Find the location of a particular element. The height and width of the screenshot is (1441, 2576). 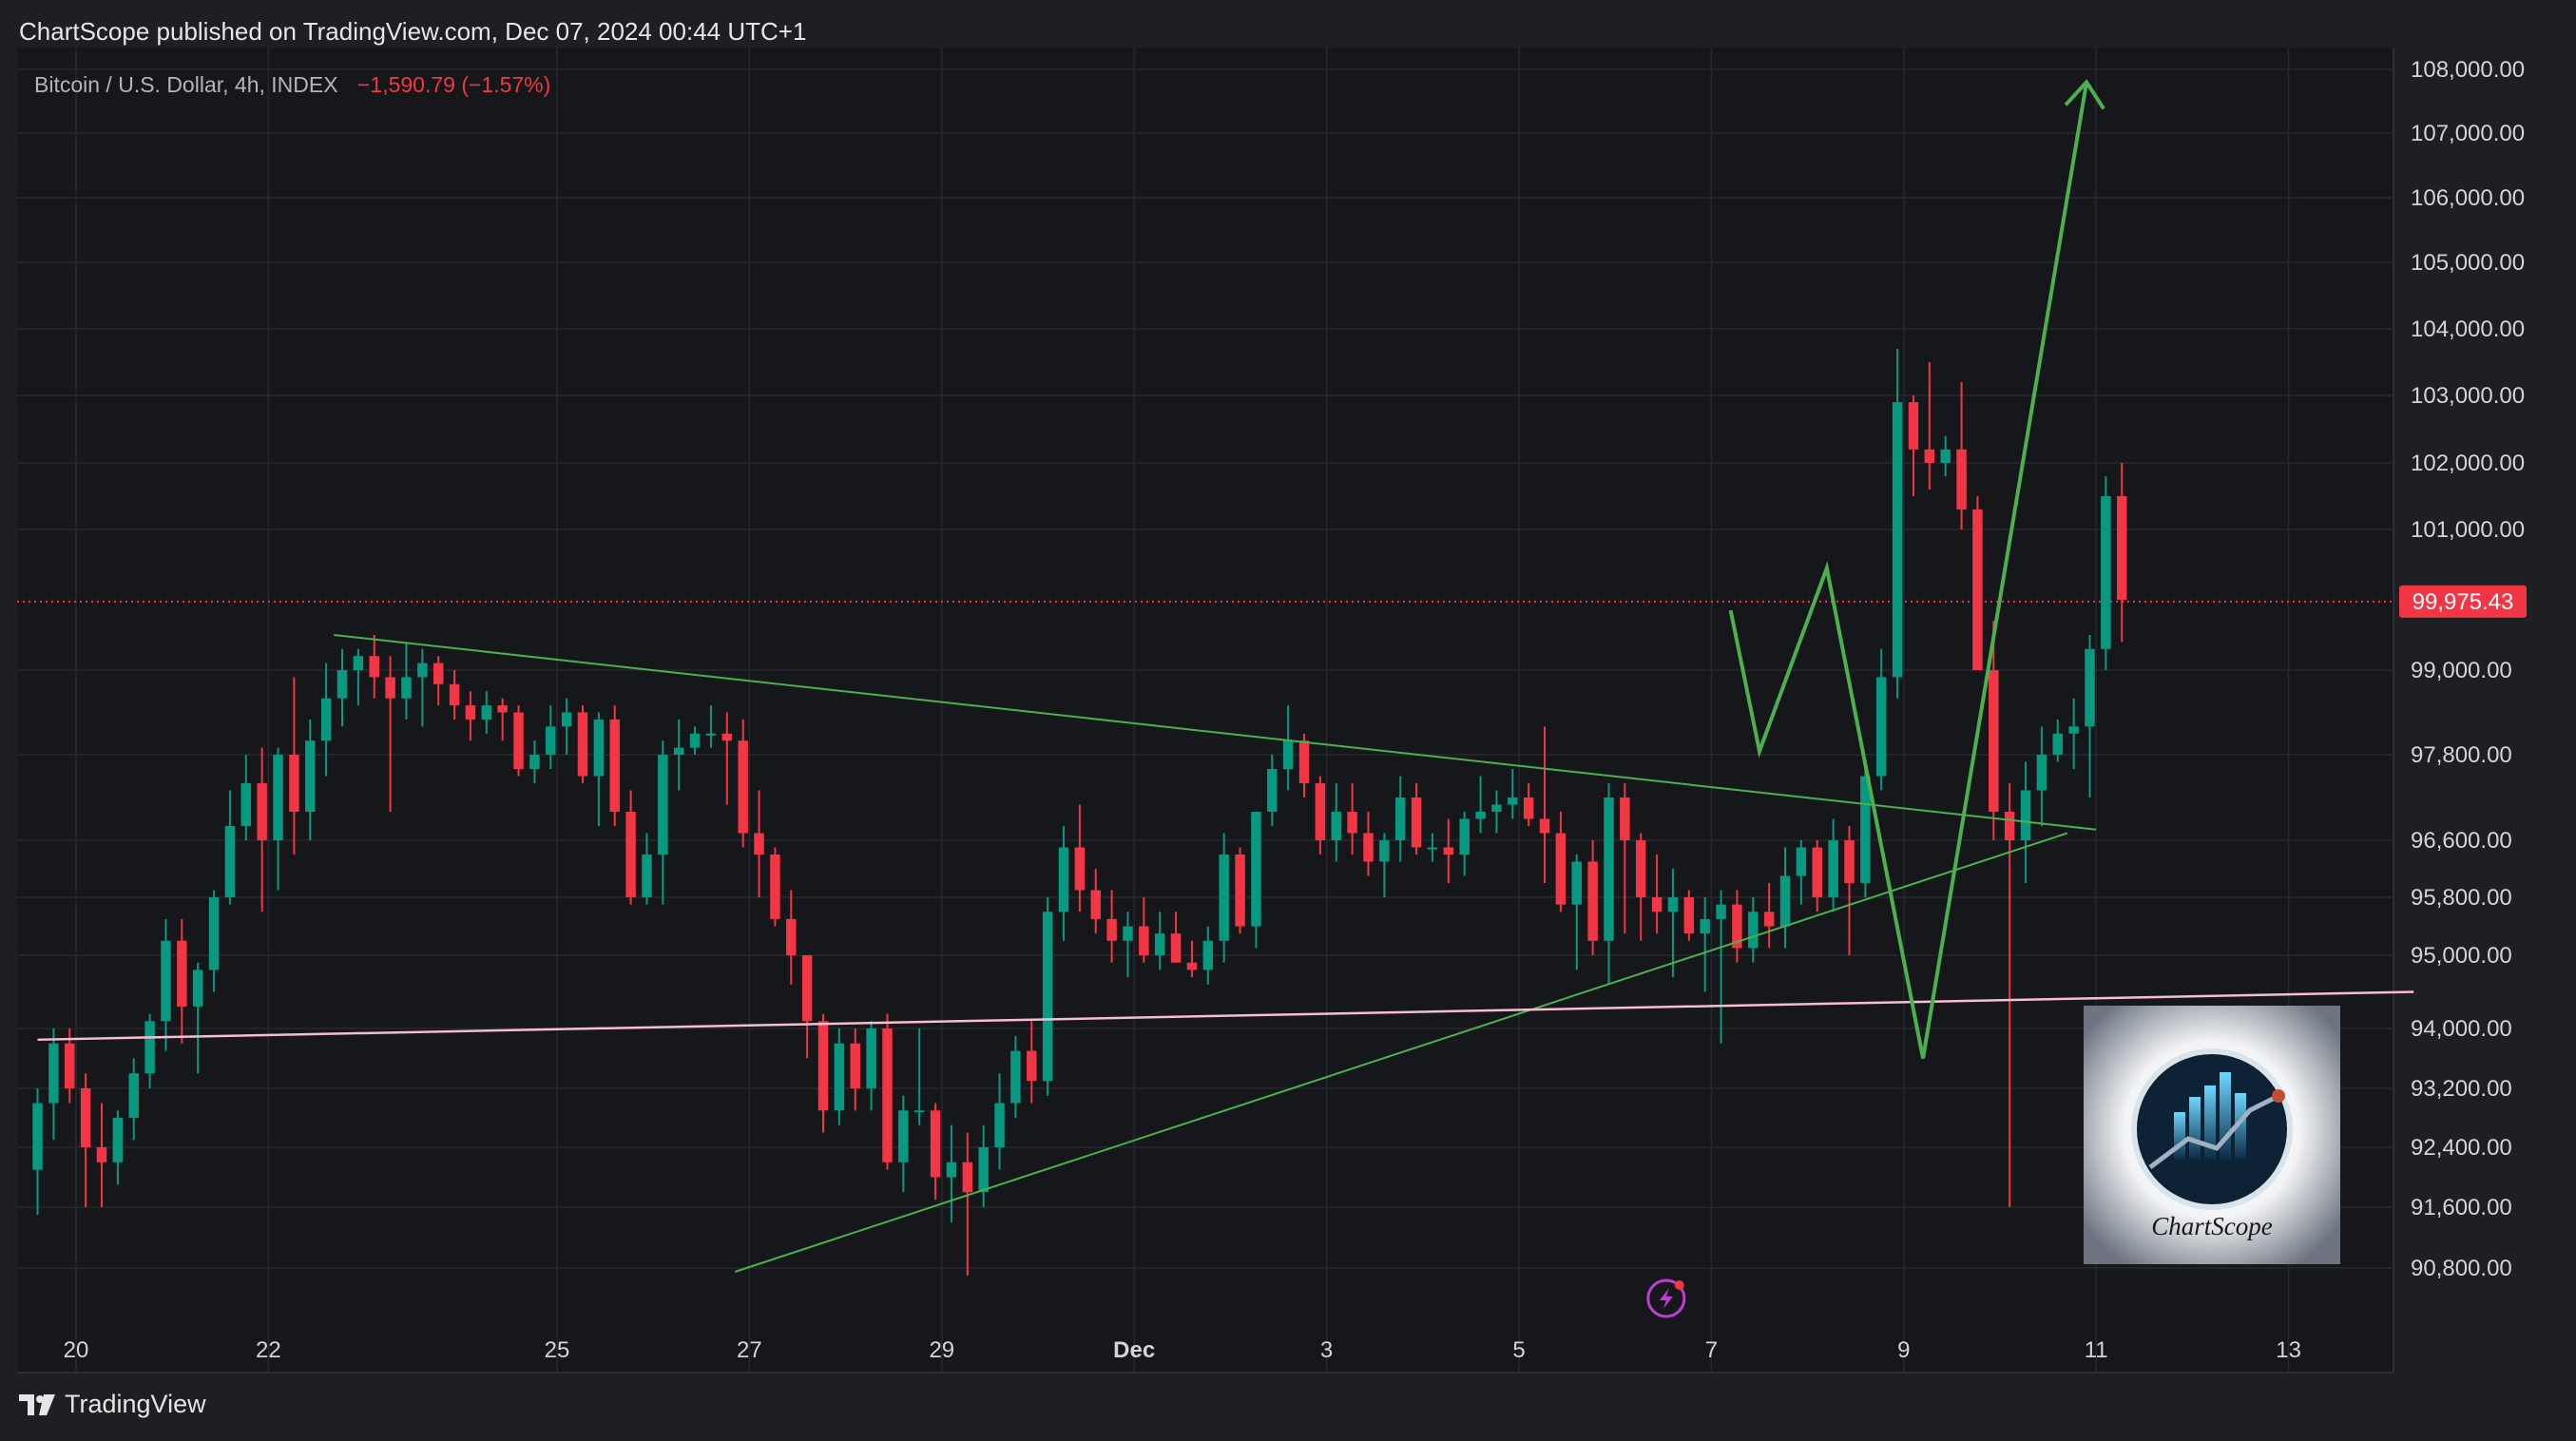

tradingview-brand: TradingView is located at coordinates (135, 1404).